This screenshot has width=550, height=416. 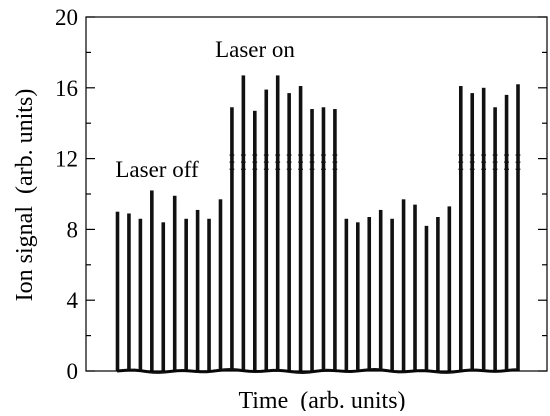 What do you see at coordinates (66, 159) in the screenshot?
I see `y-tick-label-4: 12` at bounding box center [66, 159].